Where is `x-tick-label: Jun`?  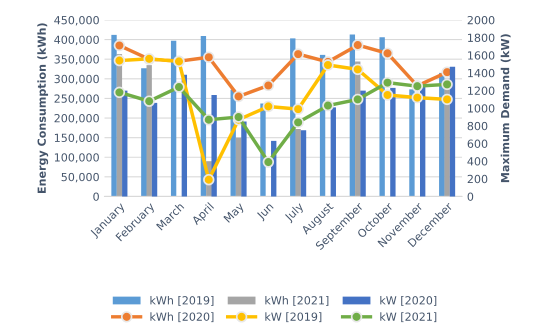
x-tick-label: Jun is located at coordinates (266, 212).